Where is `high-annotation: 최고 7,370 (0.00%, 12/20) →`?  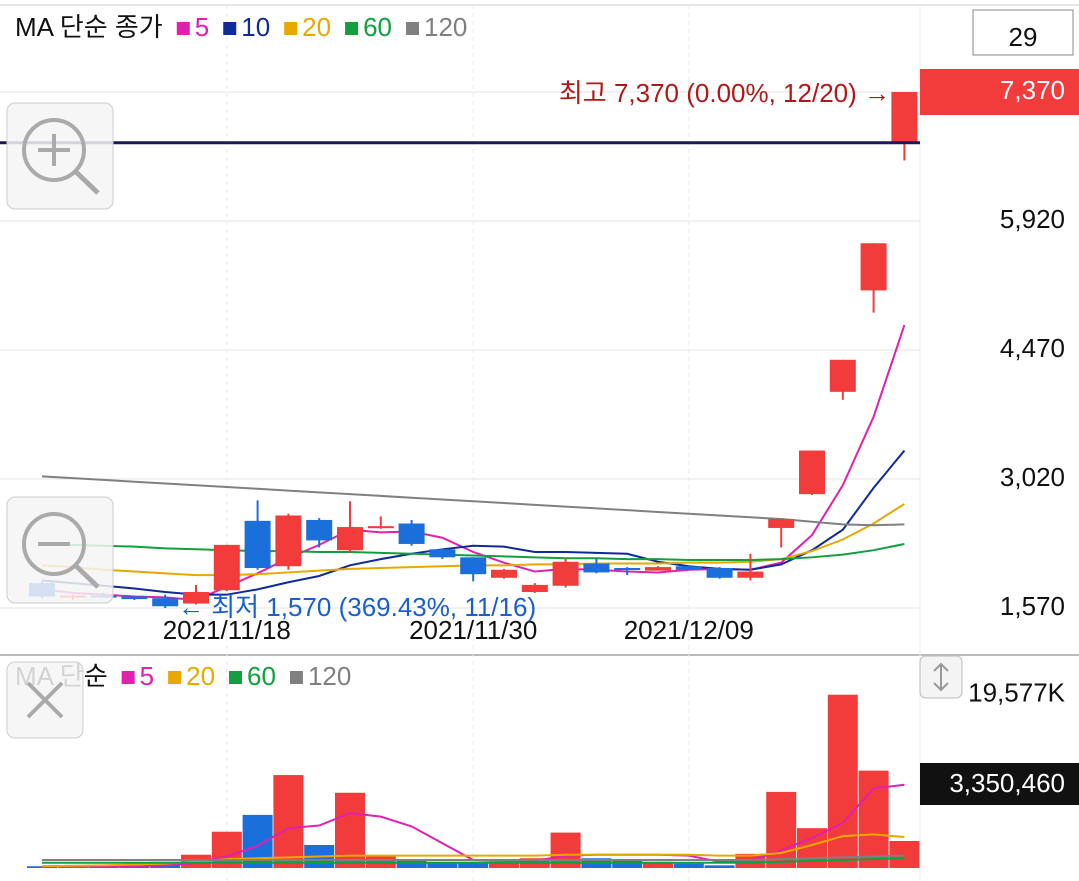 high-annotation: 최고 7,370 (0.00%, 12/20) → is located at coordinates (724, 93).